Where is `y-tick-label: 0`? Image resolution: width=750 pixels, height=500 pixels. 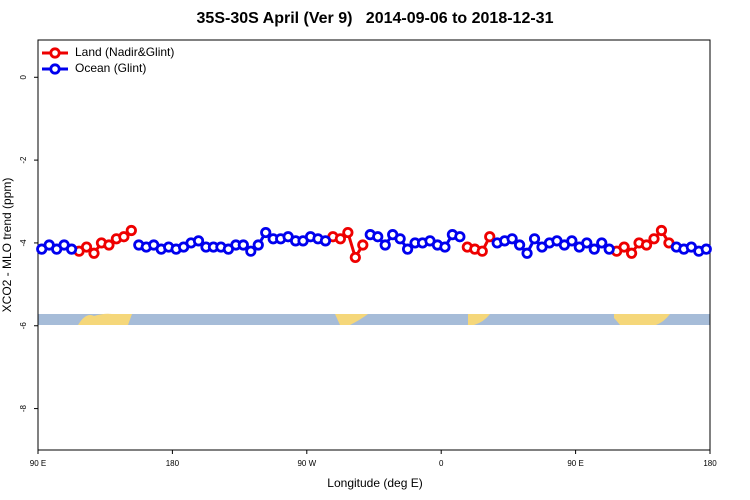 y-tick-label: 0 is located at coordinates (23, 76).